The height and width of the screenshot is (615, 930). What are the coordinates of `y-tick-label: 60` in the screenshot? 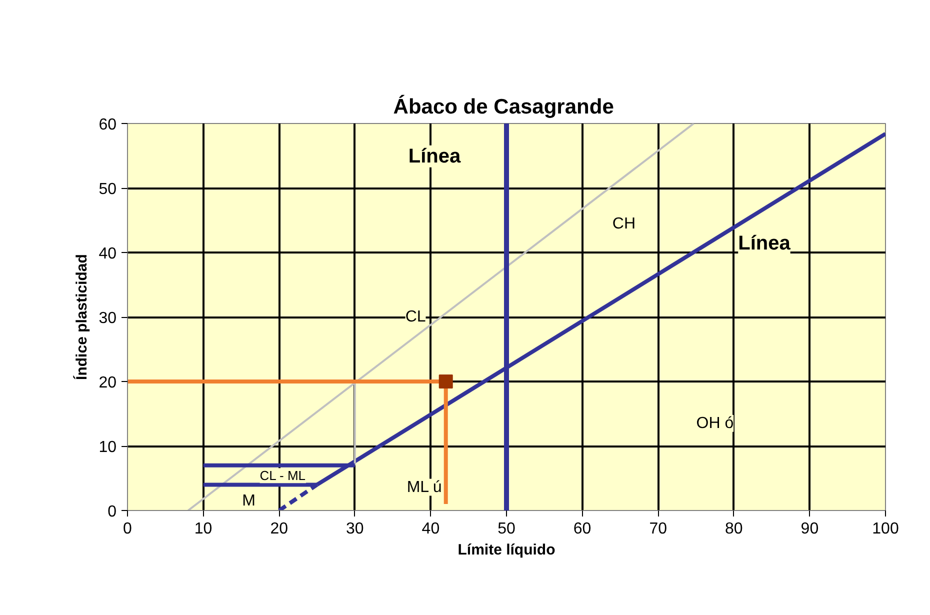 It's located at (107, 125).